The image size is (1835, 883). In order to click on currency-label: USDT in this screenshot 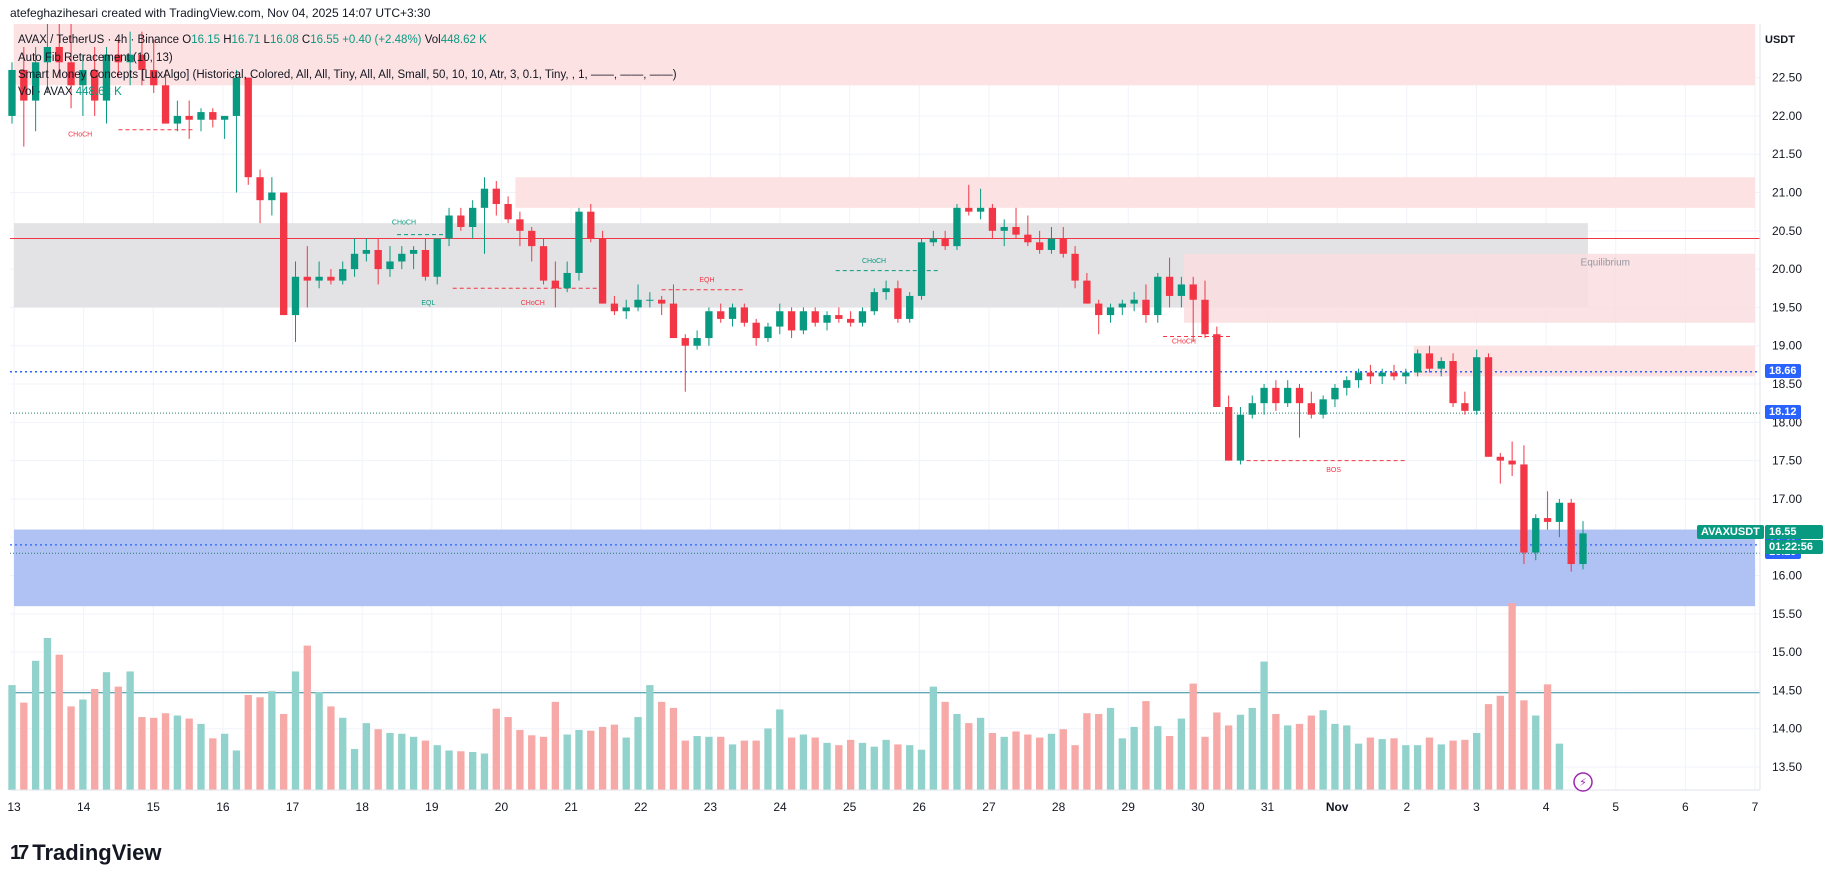, I will do `click(1780, 40)`.